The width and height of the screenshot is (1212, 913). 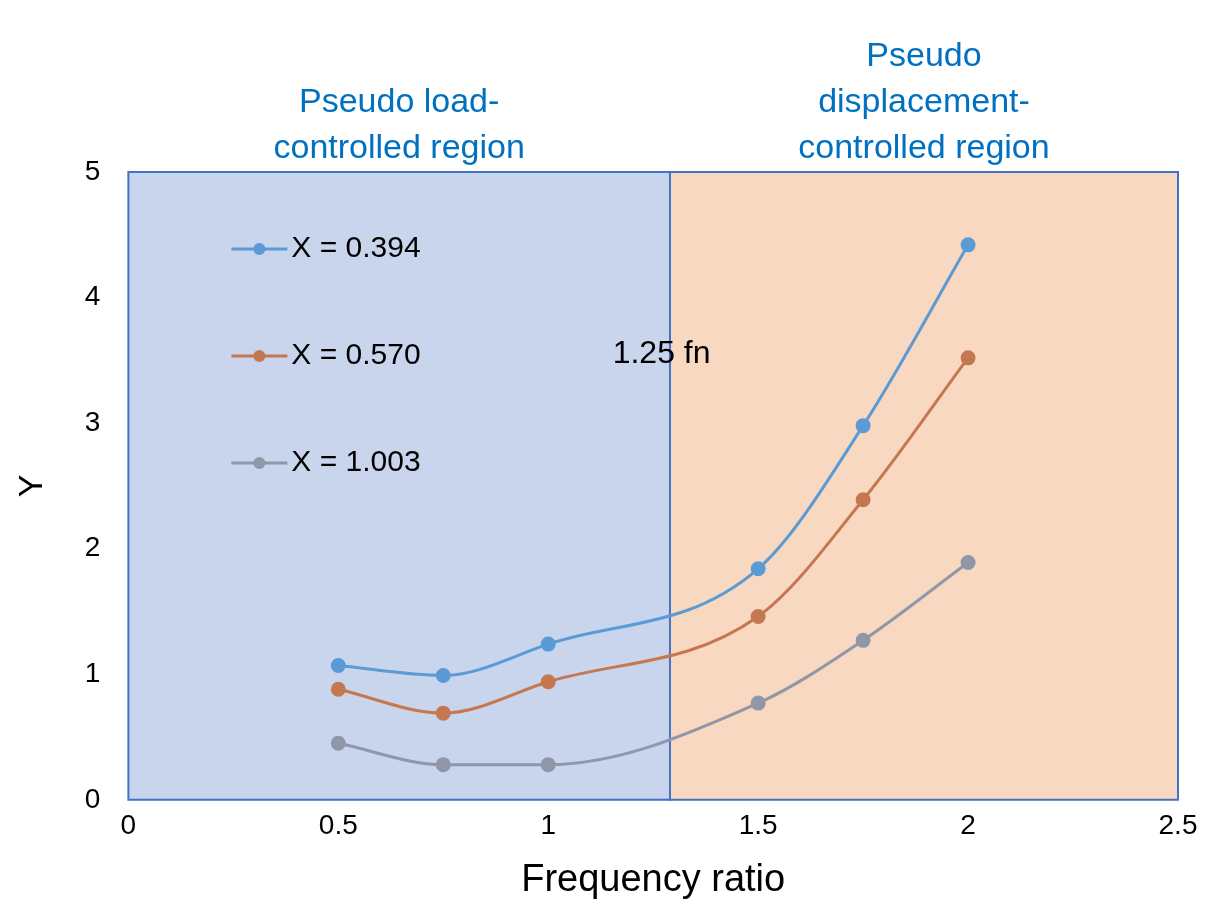 I want to click on x-tick-label: 0, so click(x=128, y=825).